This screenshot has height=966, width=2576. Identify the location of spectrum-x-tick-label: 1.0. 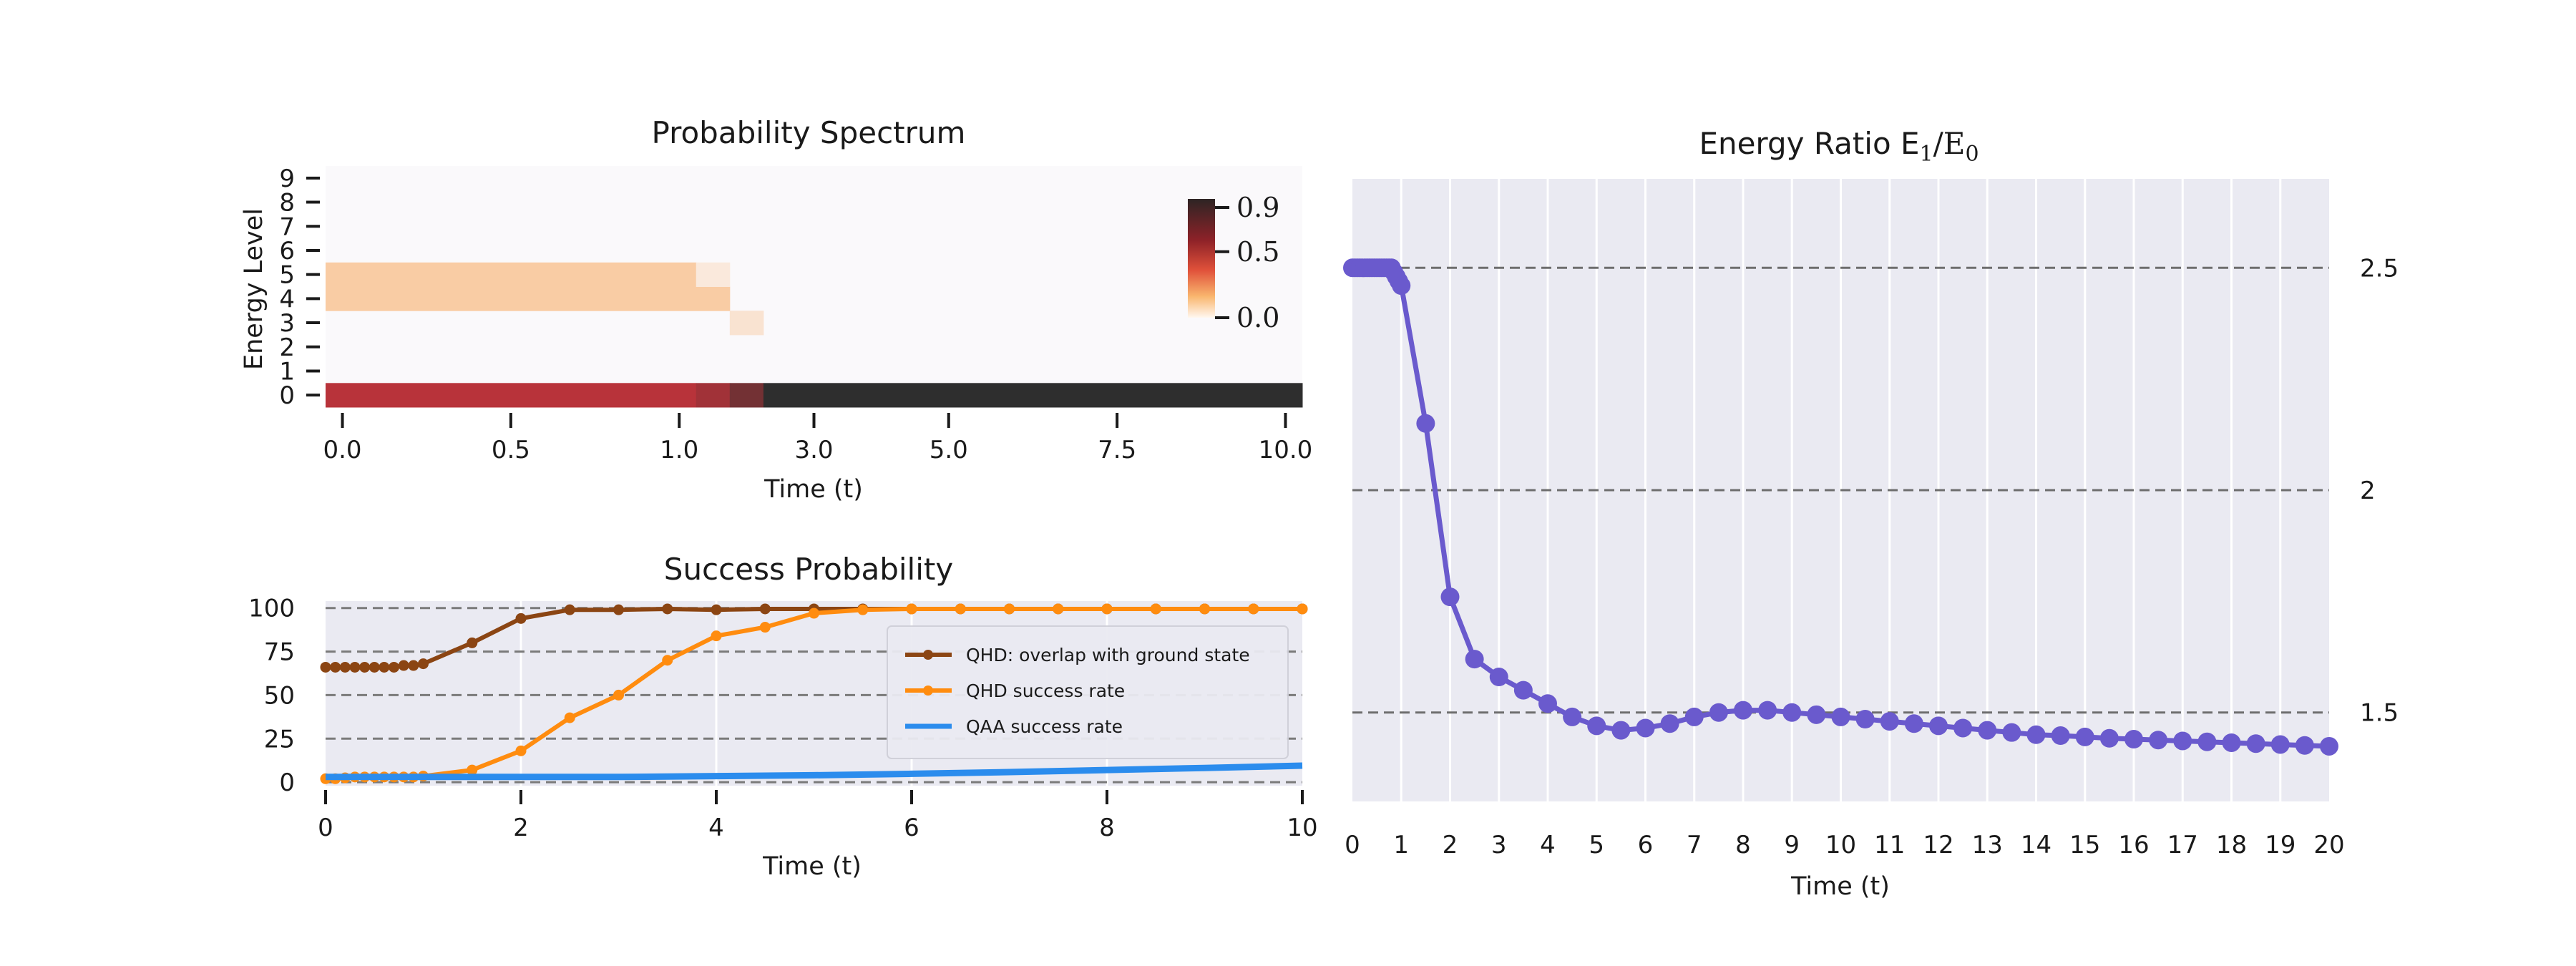
(679, 450).